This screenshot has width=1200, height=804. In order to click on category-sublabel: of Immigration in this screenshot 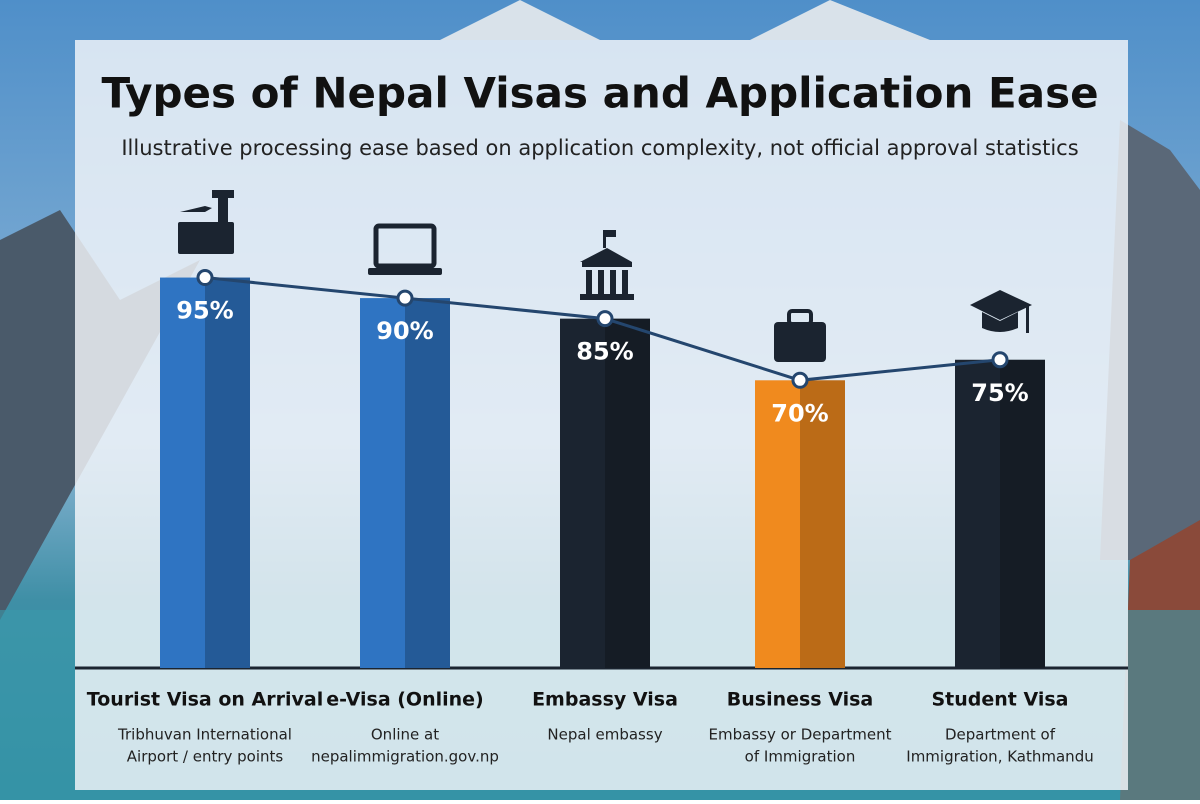, I will do `click(800, 757)`.